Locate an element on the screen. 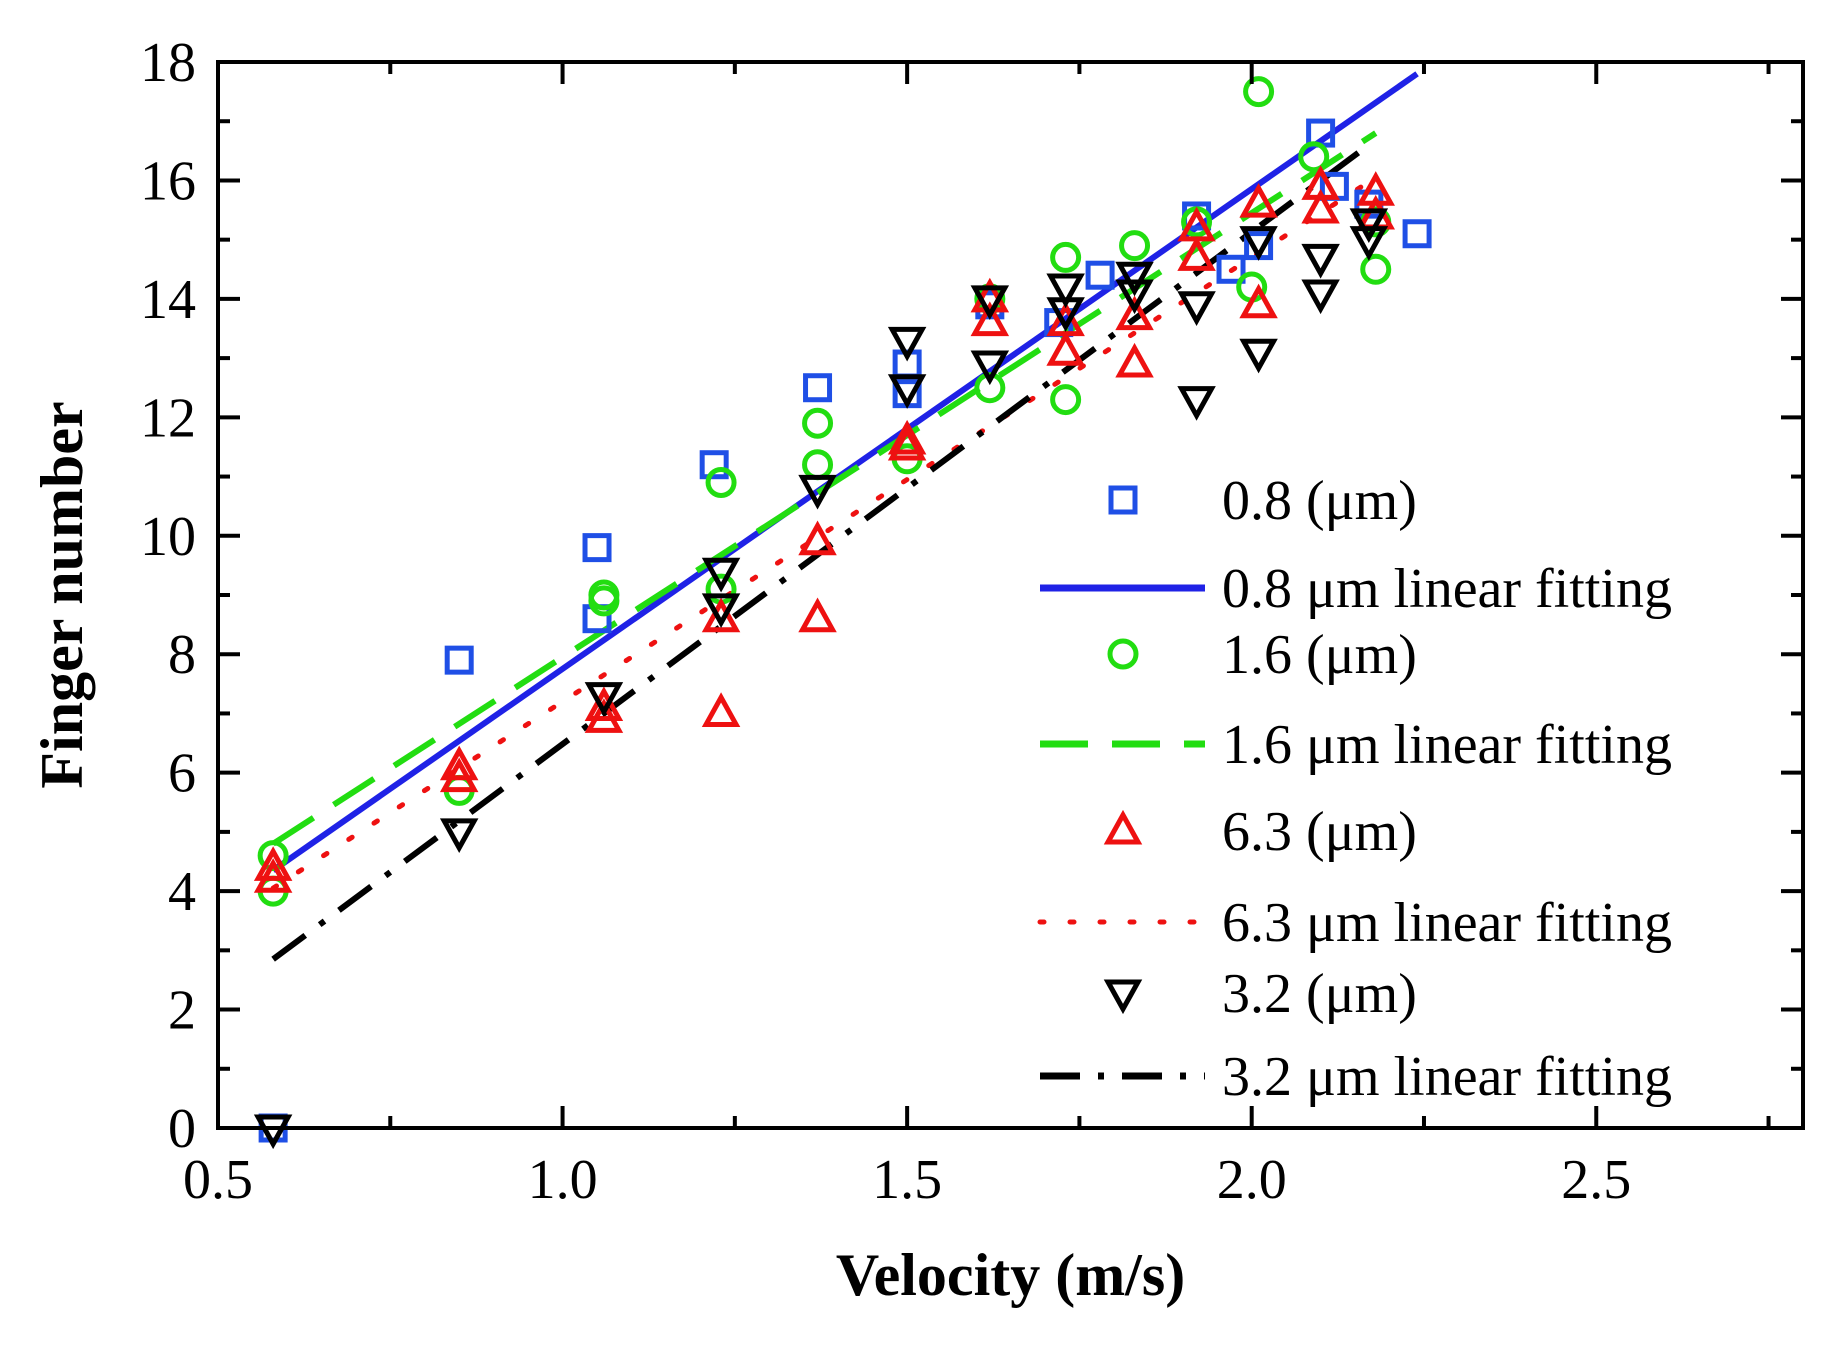  y-tick-label: 16 is located at coordinates (168, 181).